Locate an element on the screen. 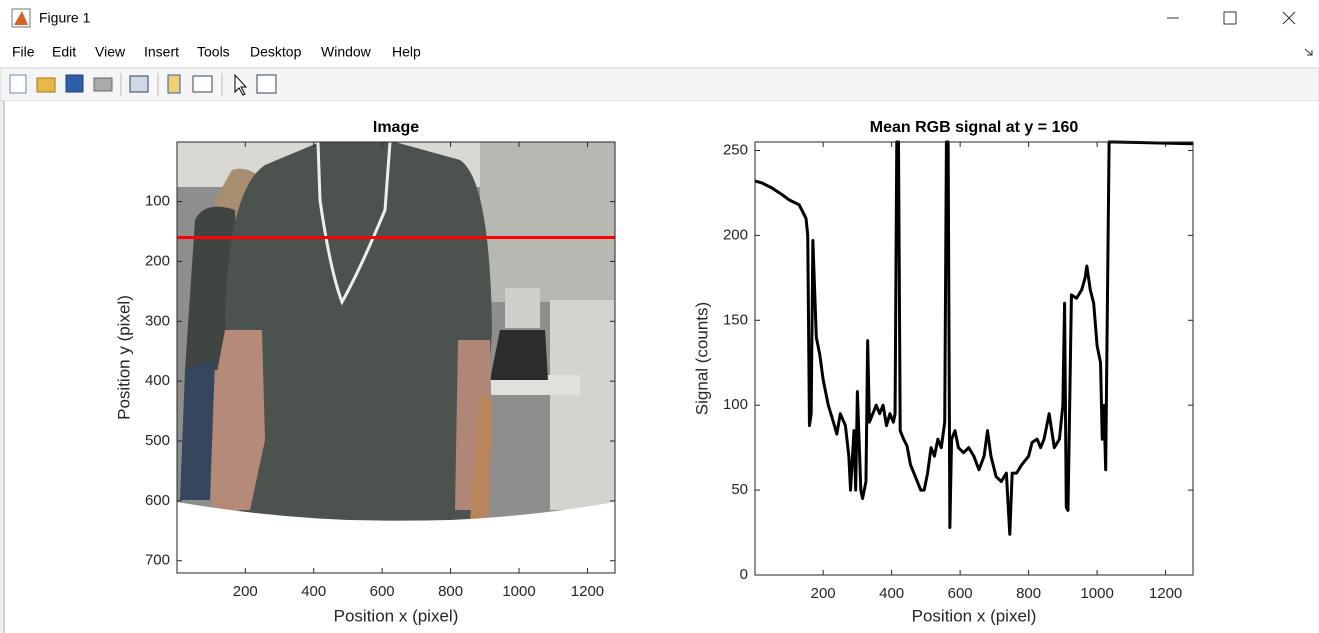 Image resolution: width=1319 pixels, height=633 pixels. y-axis-label: Signal (counts) is located at coordinates (701, 358).